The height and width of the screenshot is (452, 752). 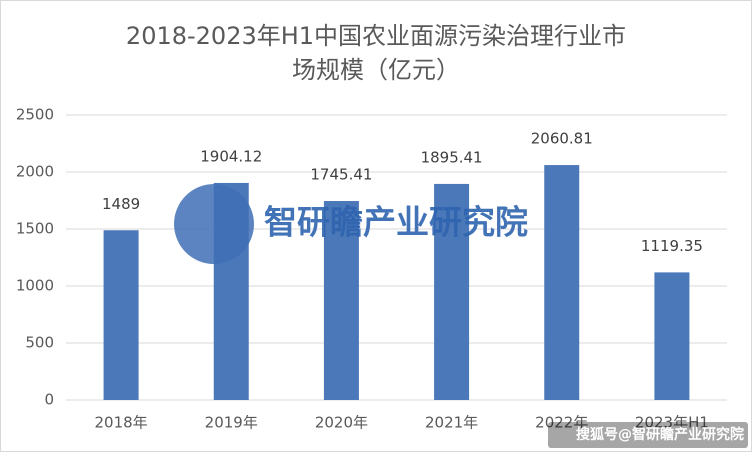 What do you see at coordinates (35, 115) in the screenshot?
I see `y-tick-label: 2500` at bounding box center [35, 115].